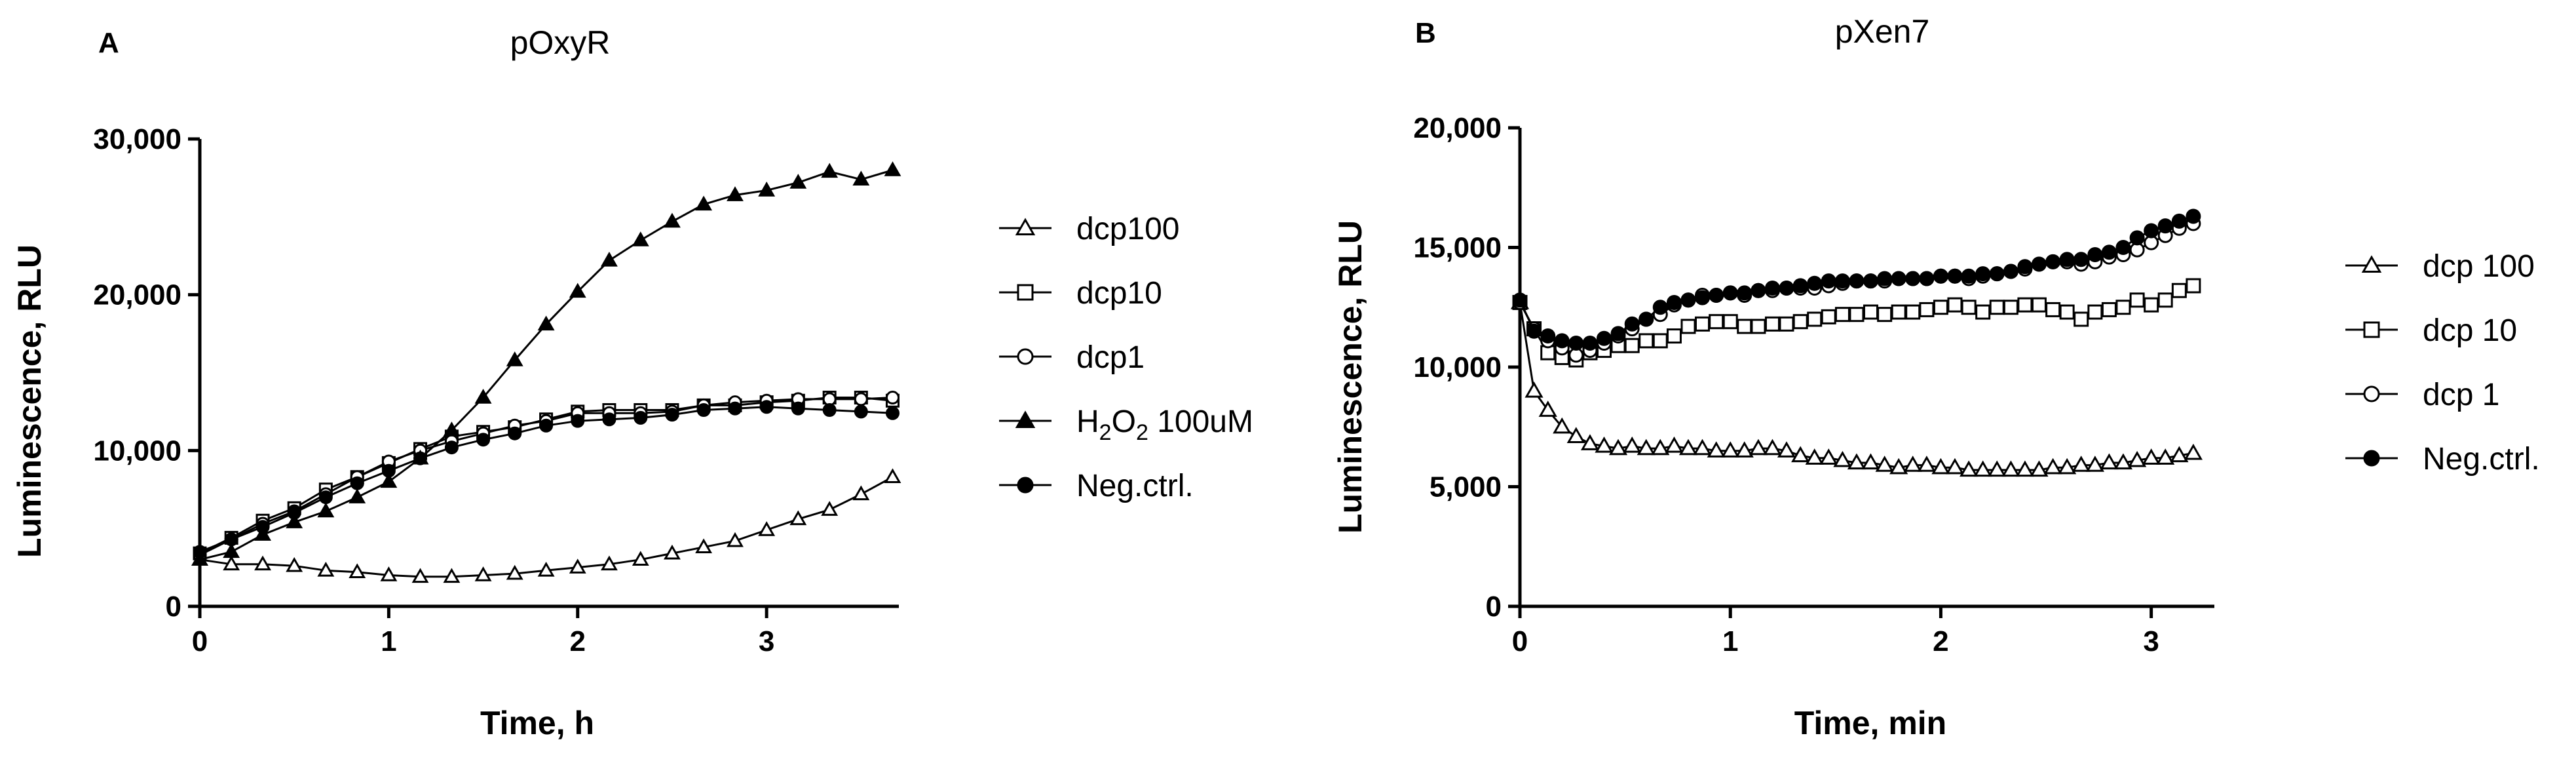 The width and height of the screenshot is (2576, 763). I want to click on legend-label: H2O2 100uM, so click(1164, 424).